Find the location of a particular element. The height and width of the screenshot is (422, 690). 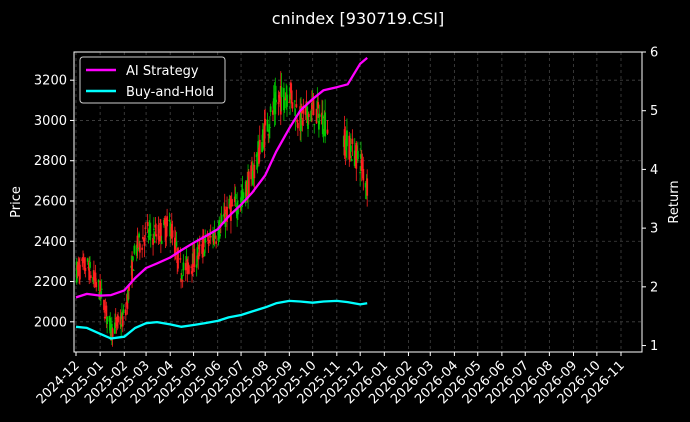

right-tick-label: 6 is located at coordinates (654, 53).